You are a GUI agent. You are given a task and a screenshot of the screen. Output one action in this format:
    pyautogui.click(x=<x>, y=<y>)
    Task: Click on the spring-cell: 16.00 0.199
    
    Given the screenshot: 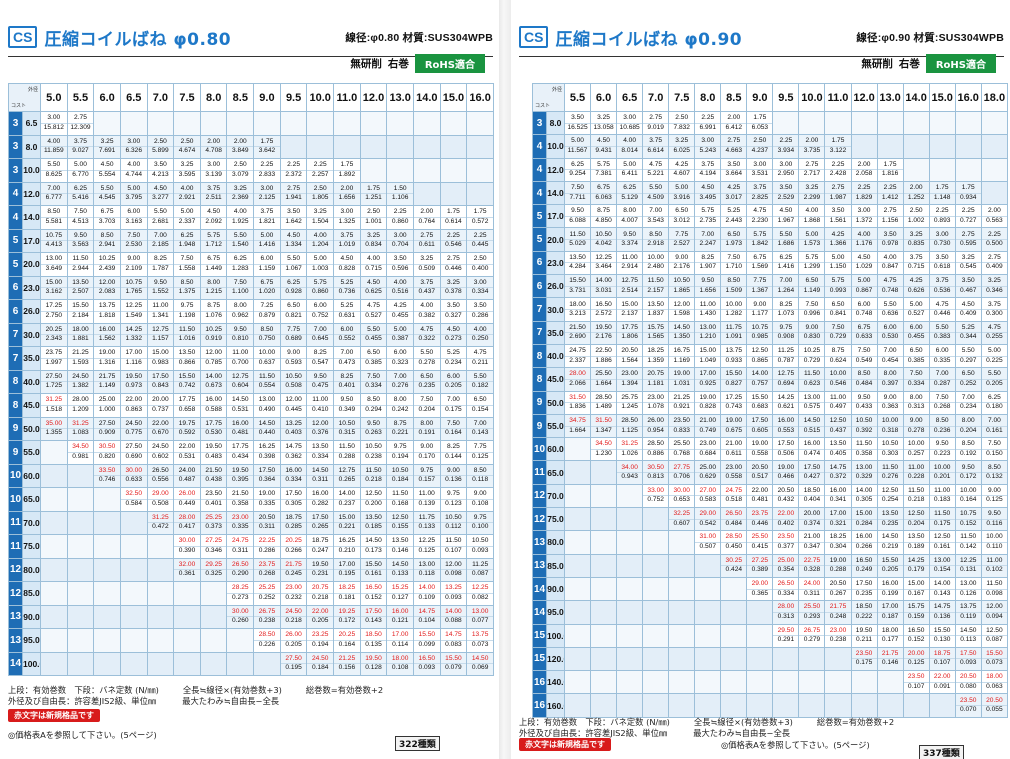 What is the action you would take?
    pyautogui.click(x=890, y=589)
    